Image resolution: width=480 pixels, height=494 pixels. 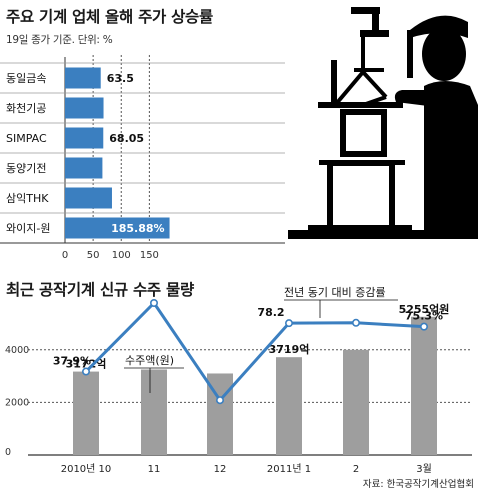 What do you see at coordinates (26, 78) in the screenshot?
I see `category-label: 동일금속` at bounding box center [26, 78].